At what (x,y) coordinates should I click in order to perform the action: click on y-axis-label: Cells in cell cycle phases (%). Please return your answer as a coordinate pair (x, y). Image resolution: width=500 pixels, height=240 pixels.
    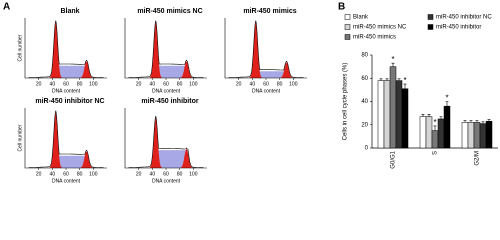
    Looking at the image, I should click on (346, 102).